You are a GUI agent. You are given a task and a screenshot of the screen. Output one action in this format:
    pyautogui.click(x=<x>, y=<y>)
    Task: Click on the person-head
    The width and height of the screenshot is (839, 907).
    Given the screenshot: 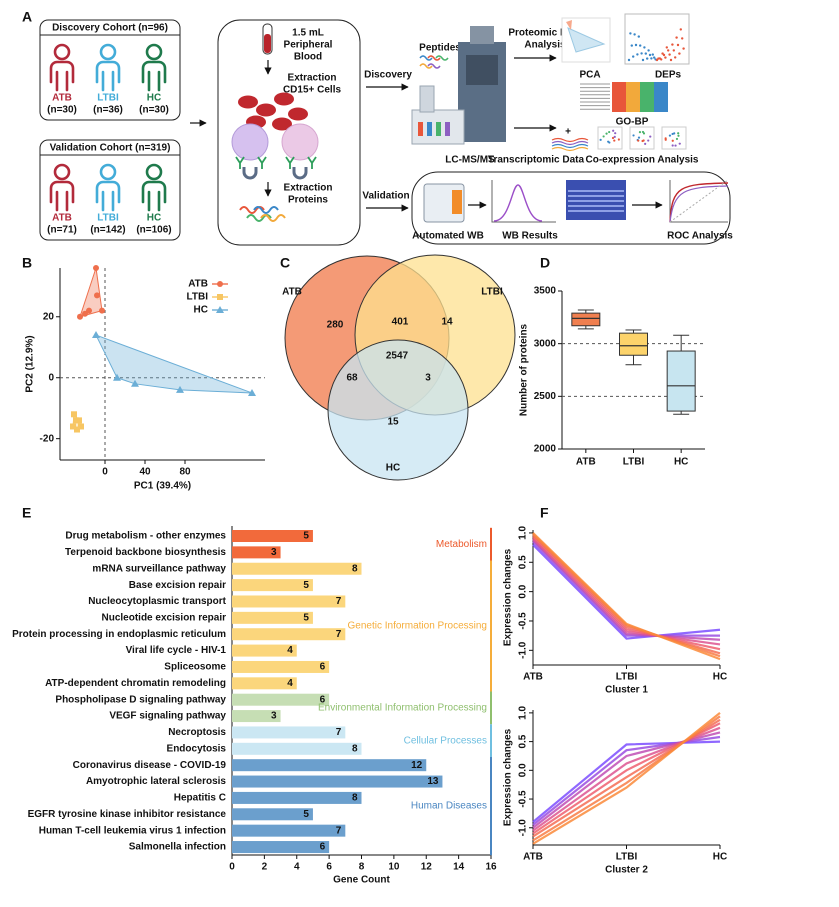 What is the action you would take?
    pyautogui.click(x=62, y=172)
    